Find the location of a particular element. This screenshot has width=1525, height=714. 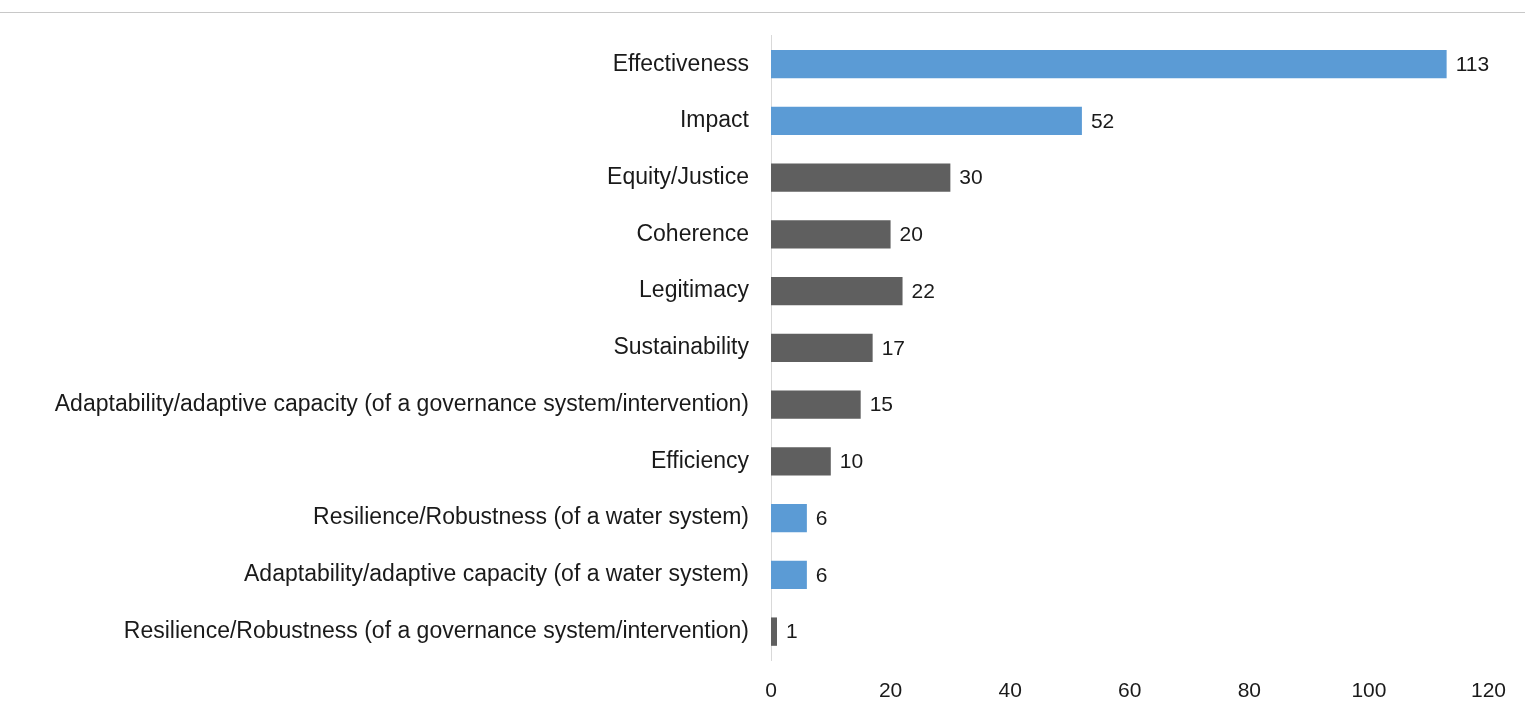

y-tick-label: Adaptability/adaptive capacity (of a water system) is located at coordinates (496, 573).